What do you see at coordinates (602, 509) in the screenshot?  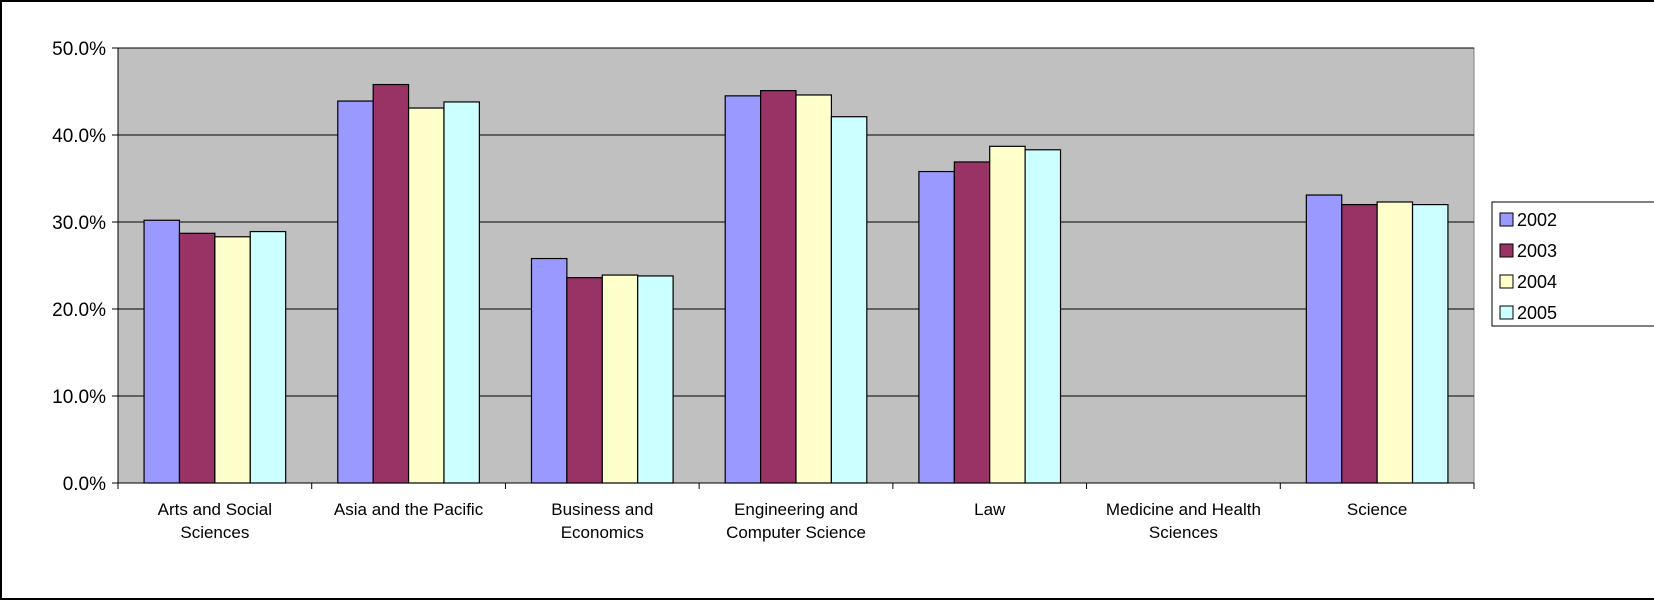 I see `x-category-label: Business and` at bounding box center [602, 509].